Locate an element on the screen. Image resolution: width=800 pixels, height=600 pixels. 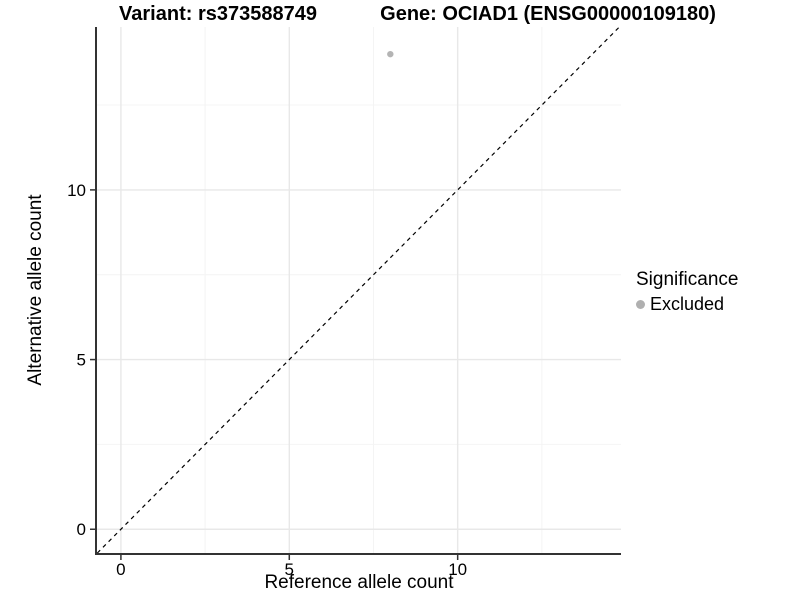
x-tick-label: 0 is located at coordinates (120, 569).